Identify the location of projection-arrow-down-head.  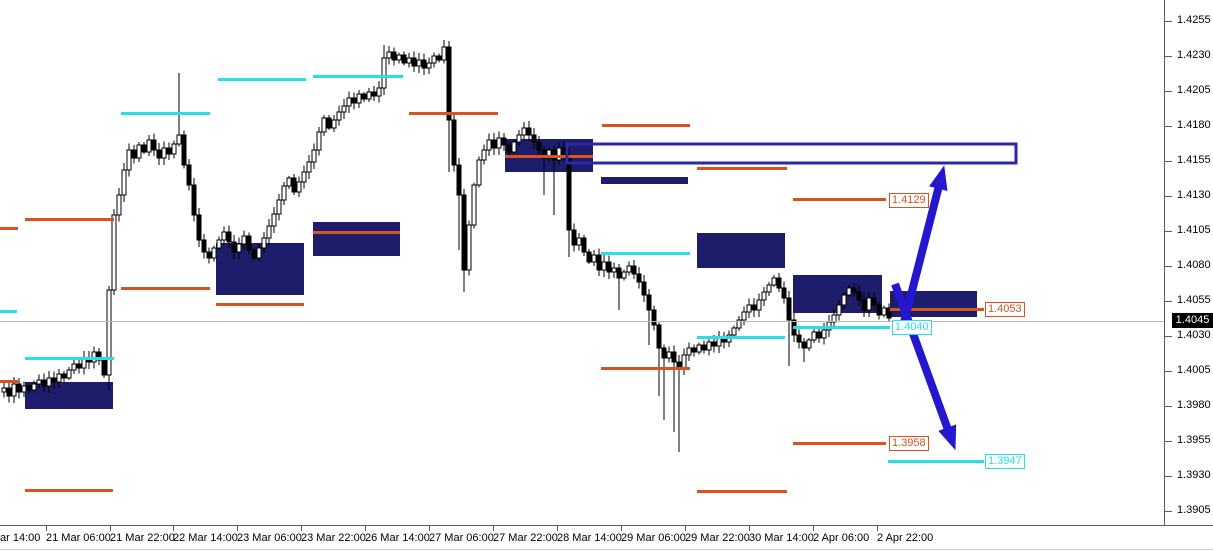
(947, 437).